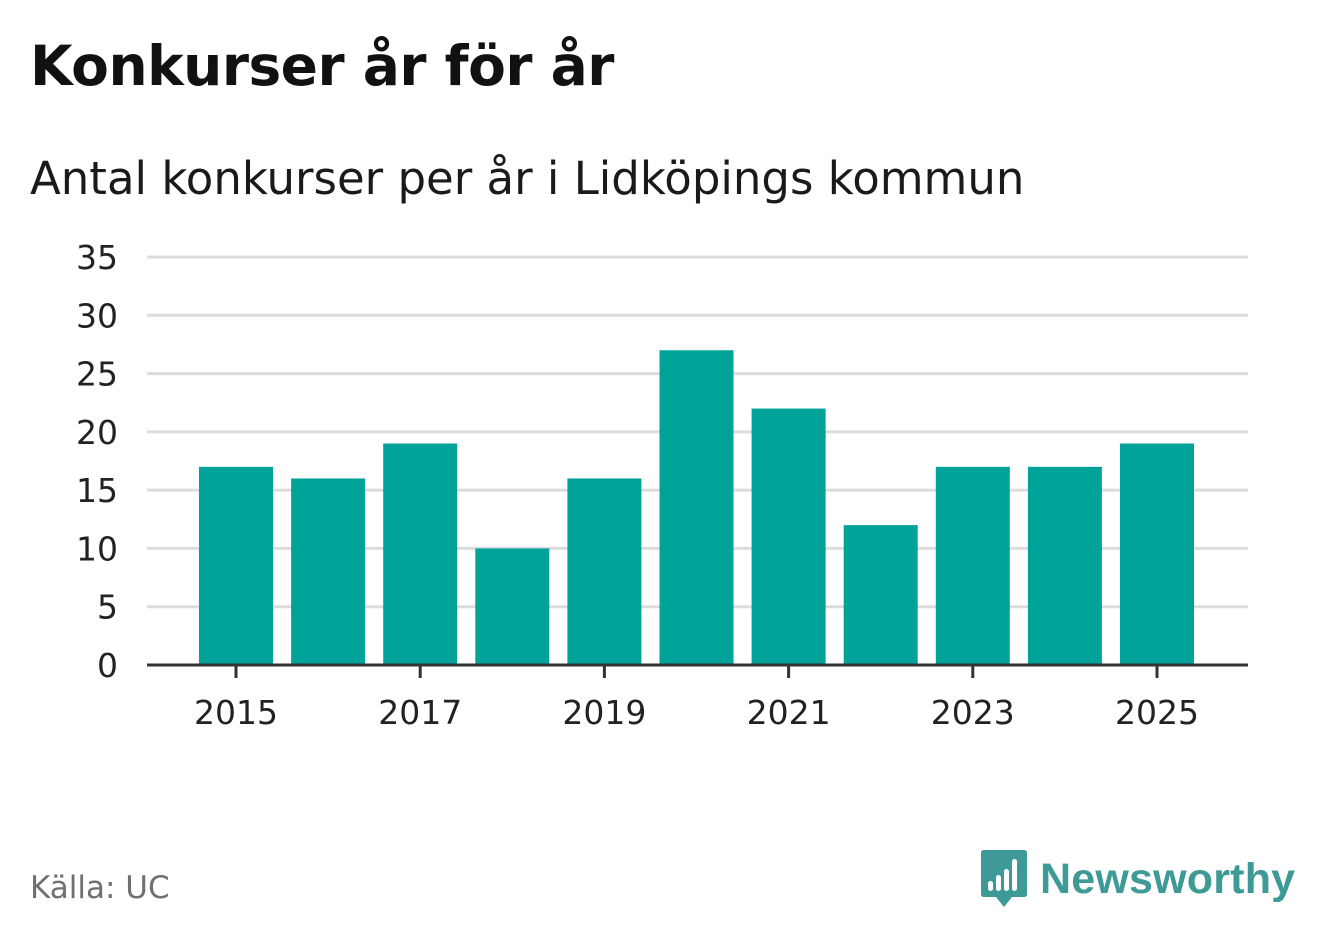 The height and width of the screenshot is (939, 1322). Describe the element at coordinates (97, 461) in the screenshot. I see `y-axis-tick-labels: 0 5 10 15 20 25 30 35` at that location.